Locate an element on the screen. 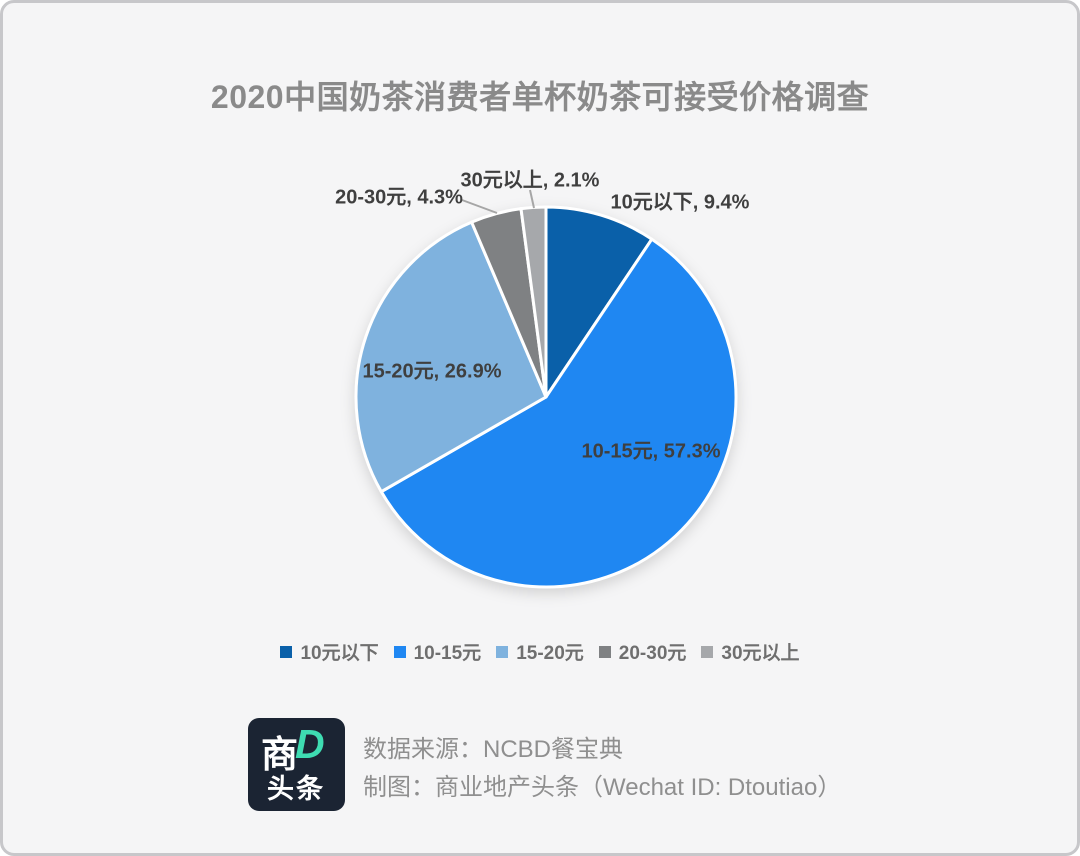 The image size is (1080, 856). legend-label: 15-20元 is located at coordinates (550, 653).